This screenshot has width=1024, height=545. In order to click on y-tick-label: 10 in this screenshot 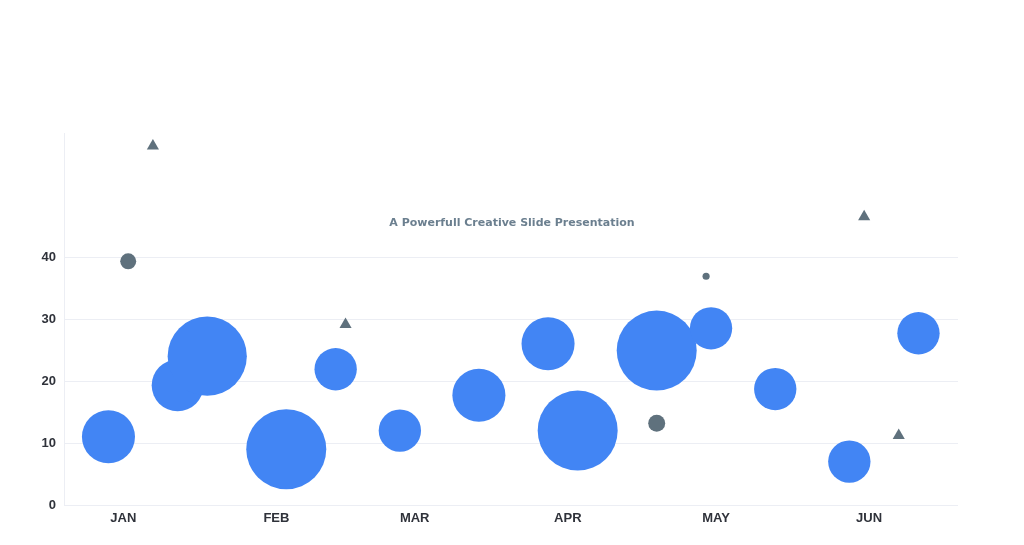, I will do `click(48, 442)`.